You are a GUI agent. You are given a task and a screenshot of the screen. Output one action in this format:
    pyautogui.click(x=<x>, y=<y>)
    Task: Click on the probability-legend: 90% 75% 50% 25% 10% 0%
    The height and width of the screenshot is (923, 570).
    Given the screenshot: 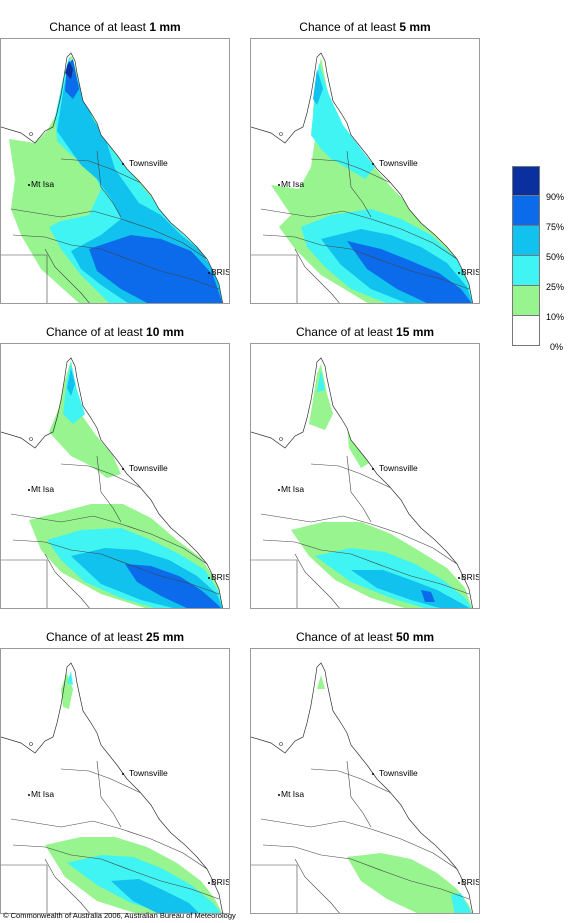 What is the action you would take?
    pyautogui.click(x=538, y=259)
    